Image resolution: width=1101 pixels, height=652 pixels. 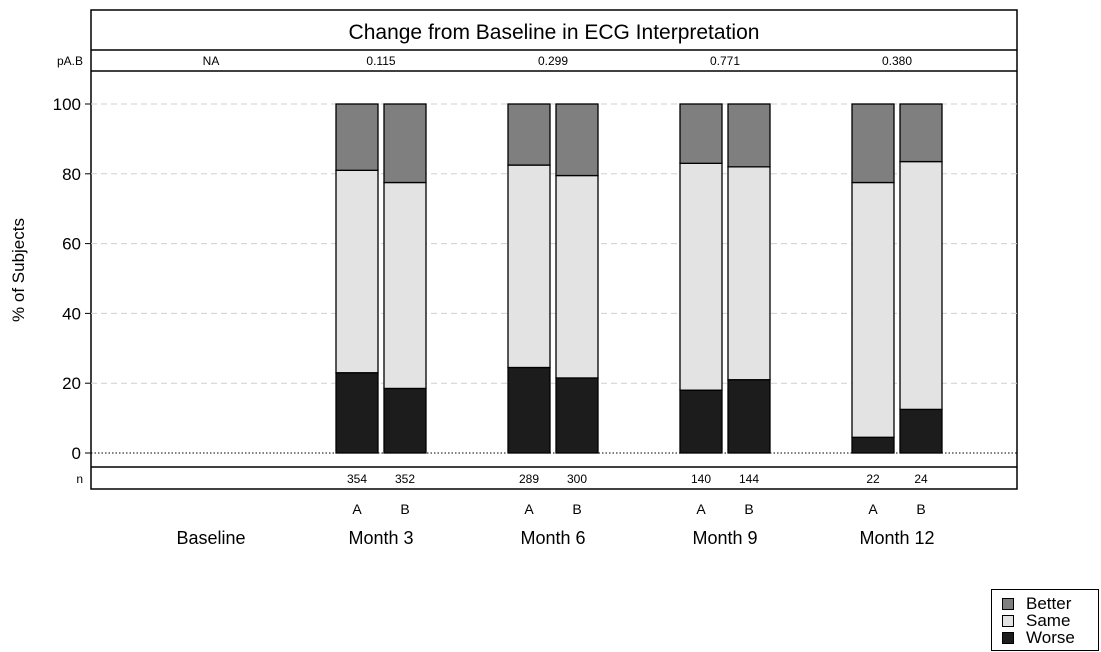 I want to click on bar-segment-month-6-a-worse, so click(x=529, y=410).